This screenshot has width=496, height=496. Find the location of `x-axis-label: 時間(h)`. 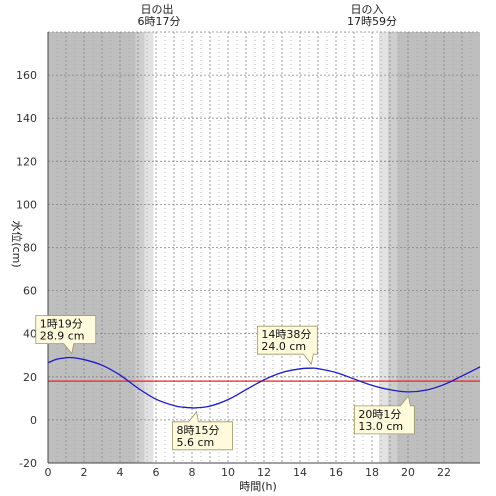

x-axis-label: 時間(h) is located at coordinates (258, 486).